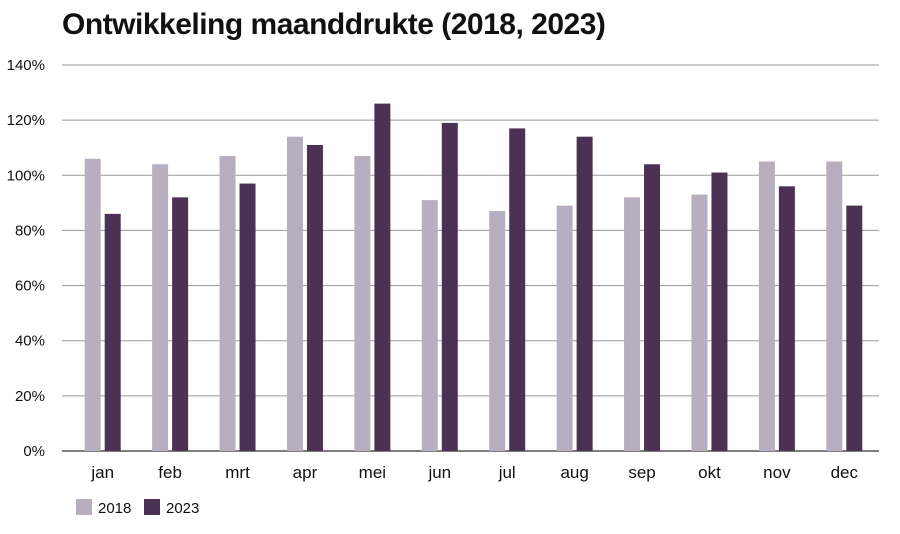  I want to click on bar-2023-aug, so click(584, 293).